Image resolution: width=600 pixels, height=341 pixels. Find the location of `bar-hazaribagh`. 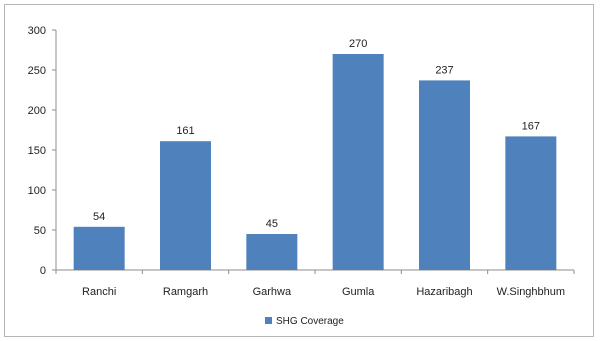

bar-hazaribagh is located at coordinates (444, 175).